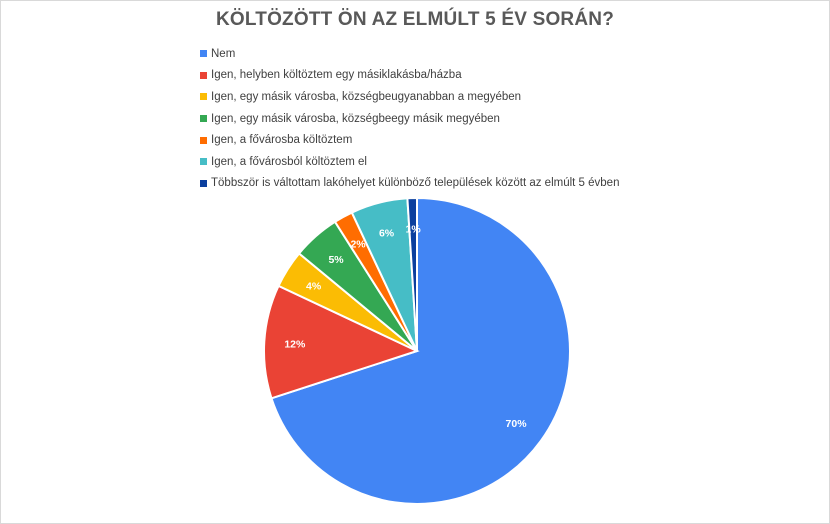 This screenshot has height=524, width=830. I want to click on slice-data-label: 5%, so click(336, 260).